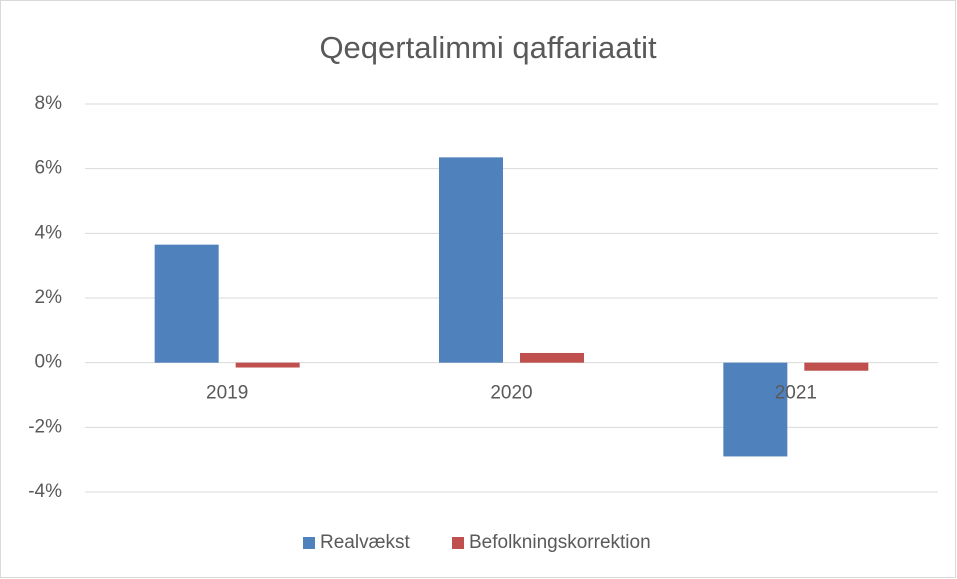 This screenshot has height=579, width=957. I want to click on y-tick-label: -4%, so click(45, 491).